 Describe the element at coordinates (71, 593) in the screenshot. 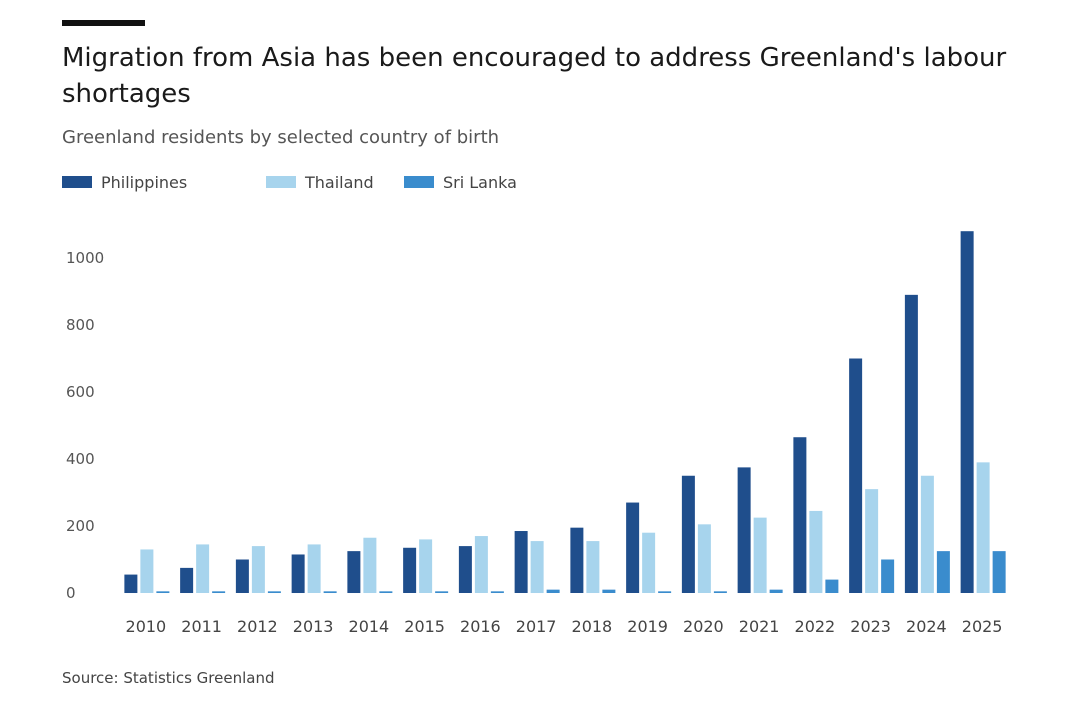

I see `y-tick-label-0: 0` at that location.